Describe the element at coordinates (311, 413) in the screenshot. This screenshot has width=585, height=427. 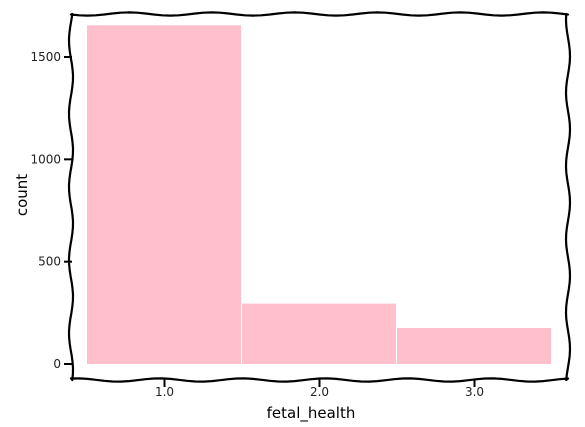
I see `x-axis-label: fetal_health` at that location.